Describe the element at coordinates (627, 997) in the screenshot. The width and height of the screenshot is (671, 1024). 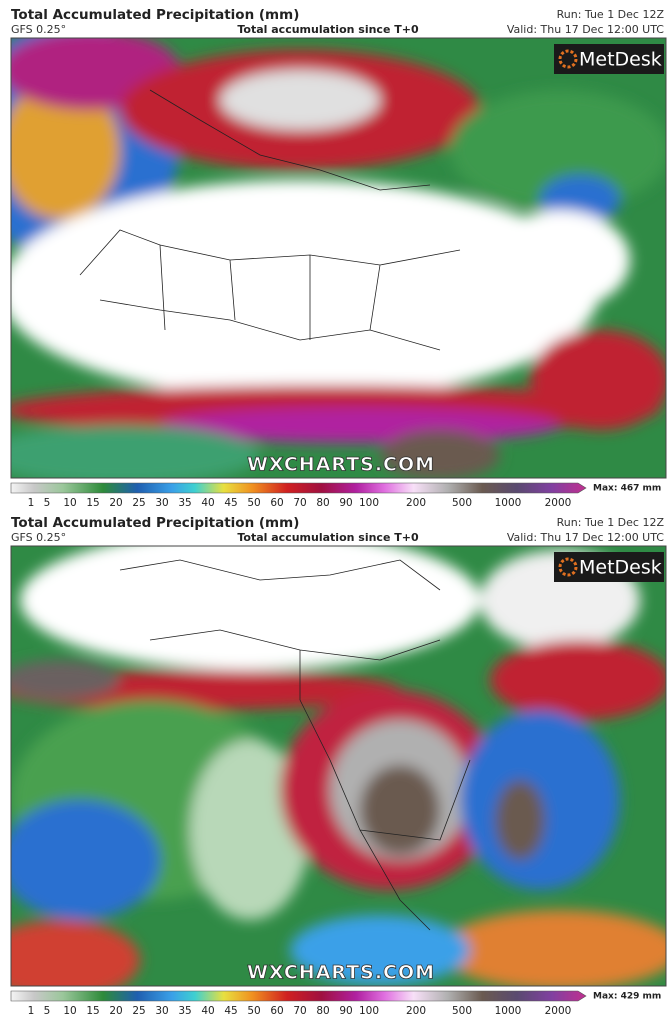
I see `max-label: Max: 429 mm` at that location.